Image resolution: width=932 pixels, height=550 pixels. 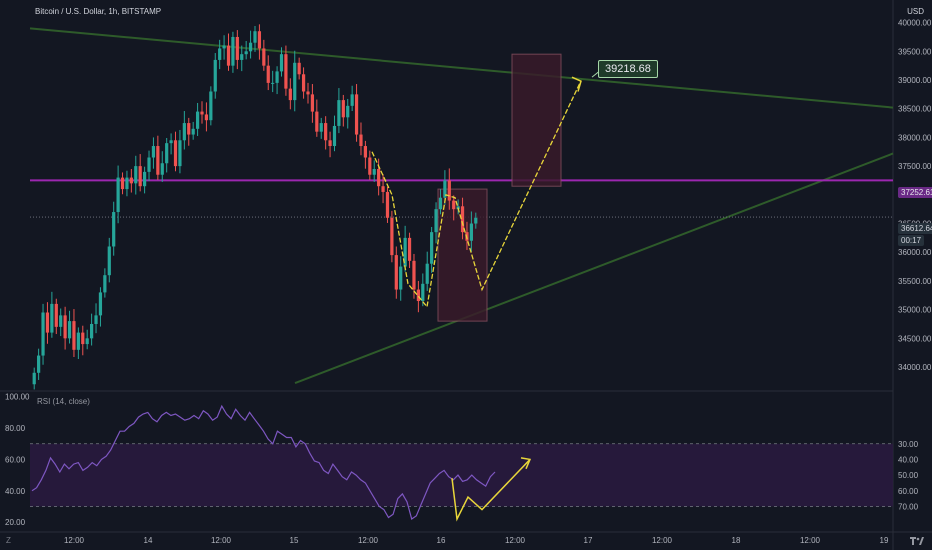 I want to click on chart-title: Bitcoin / U.S. Dollar, 1h, BITSTAMP, so click(x=98, y=11).